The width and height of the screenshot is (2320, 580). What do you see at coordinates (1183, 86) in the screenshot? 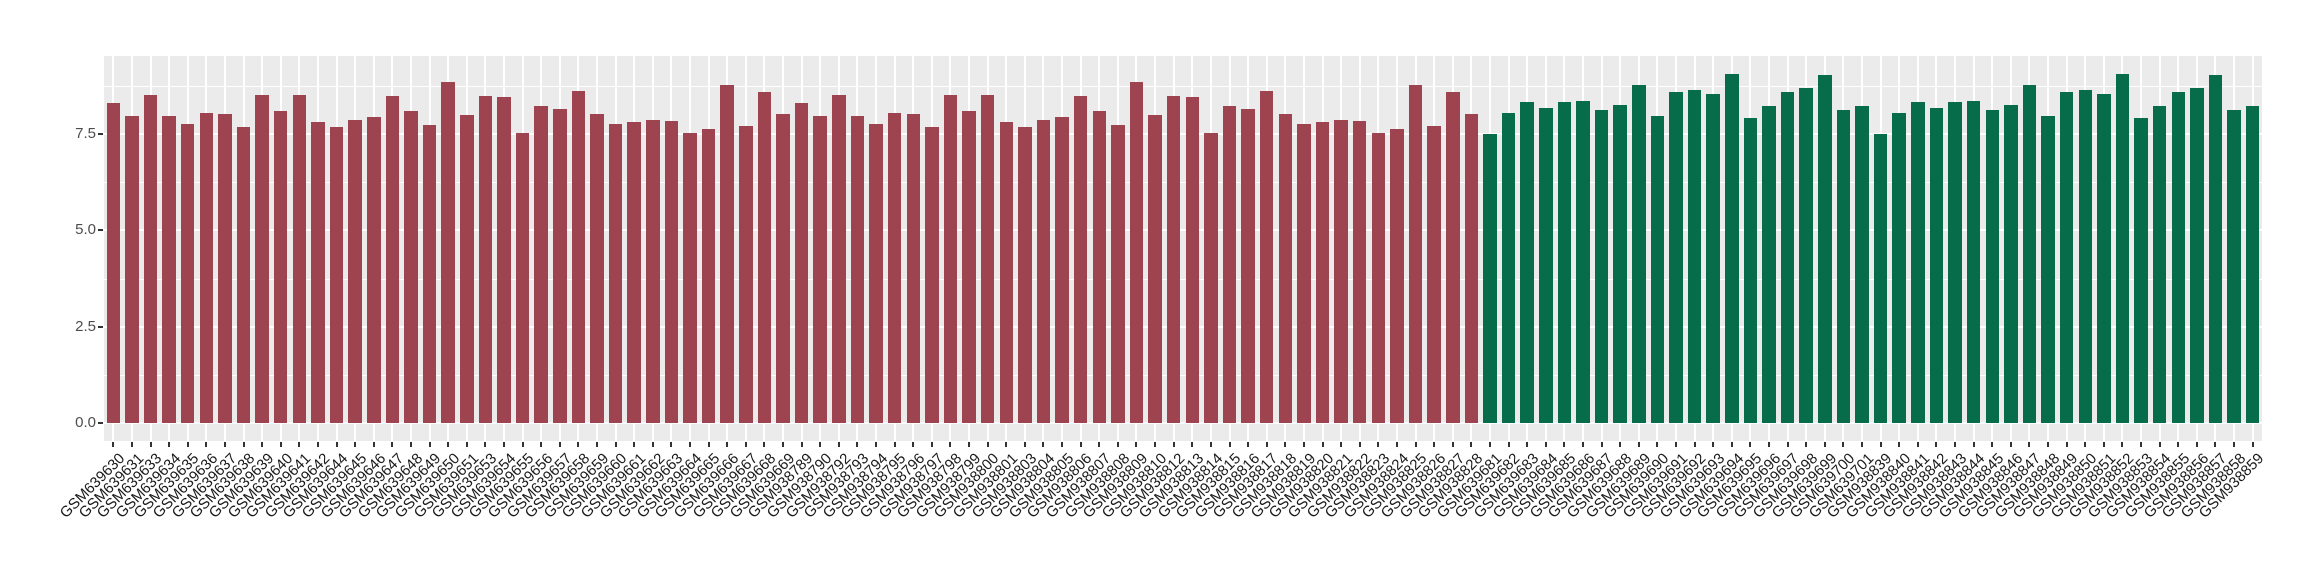
I see `minor-gridline` at bounding box center [1183, 86].